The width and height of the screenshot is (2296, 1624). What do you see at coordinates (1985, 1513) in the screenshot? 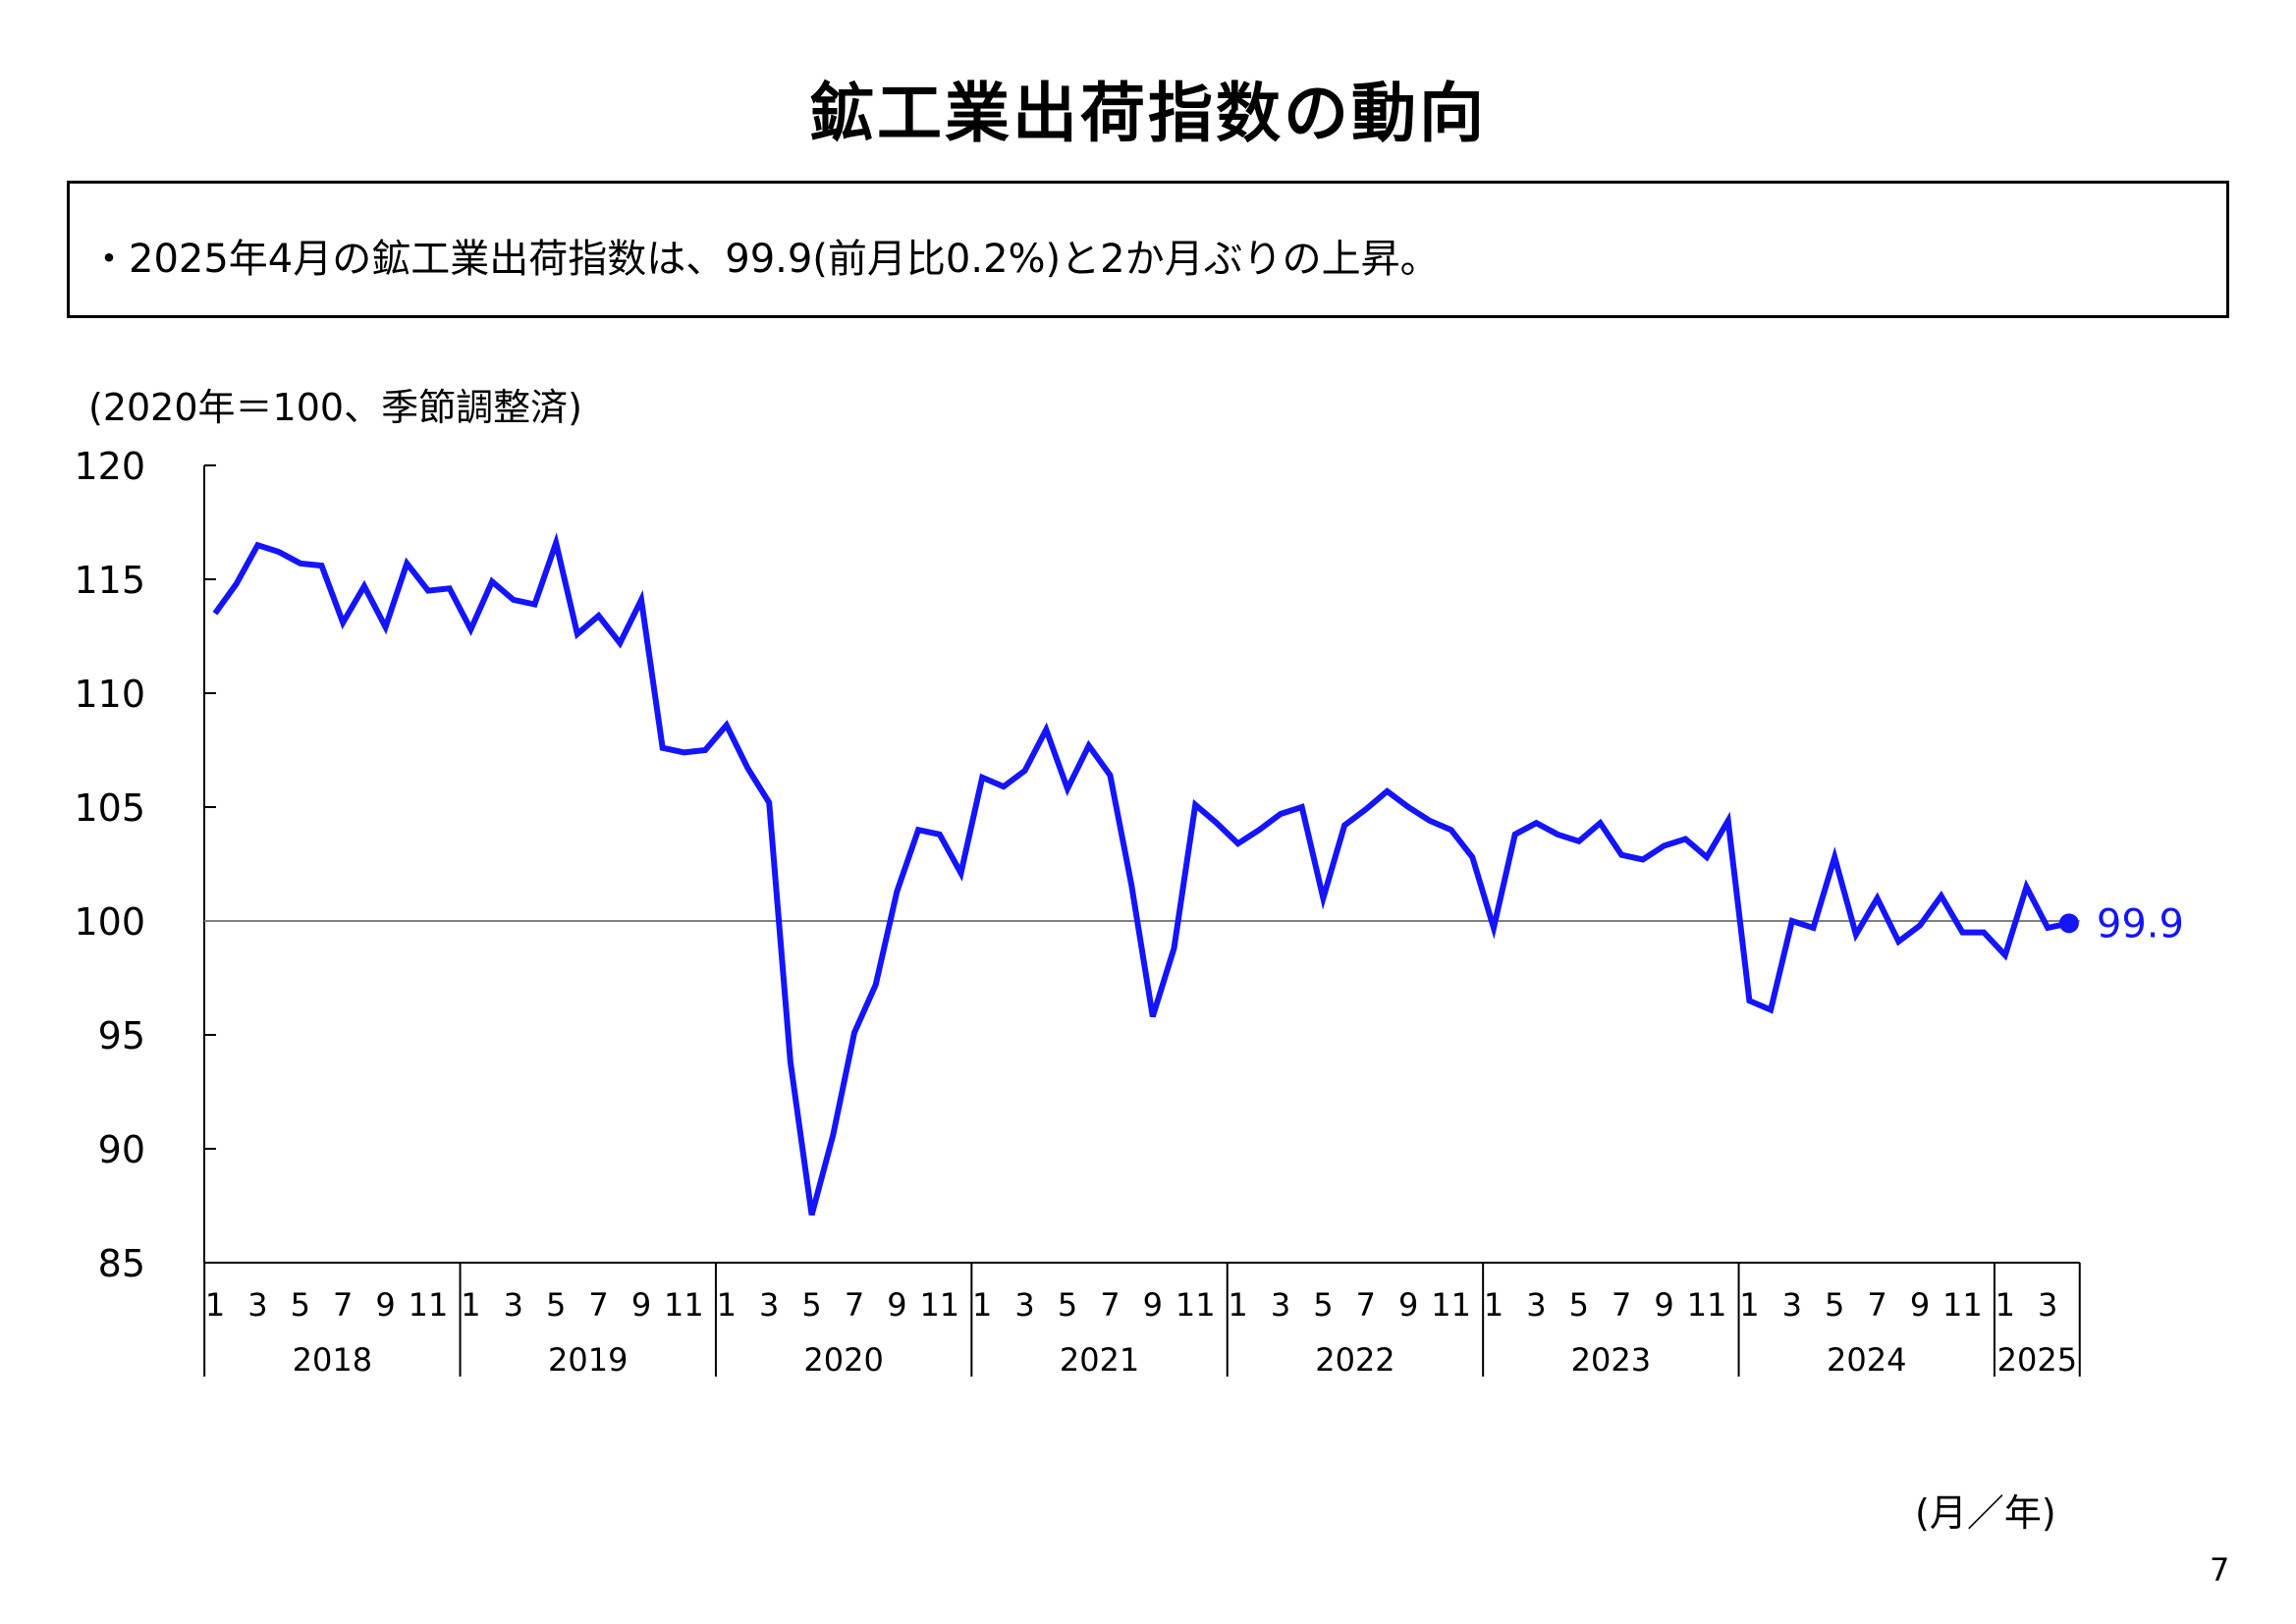
I see `x-axis-unit-label: (月／年)` at bounding box center [1985, 1513].